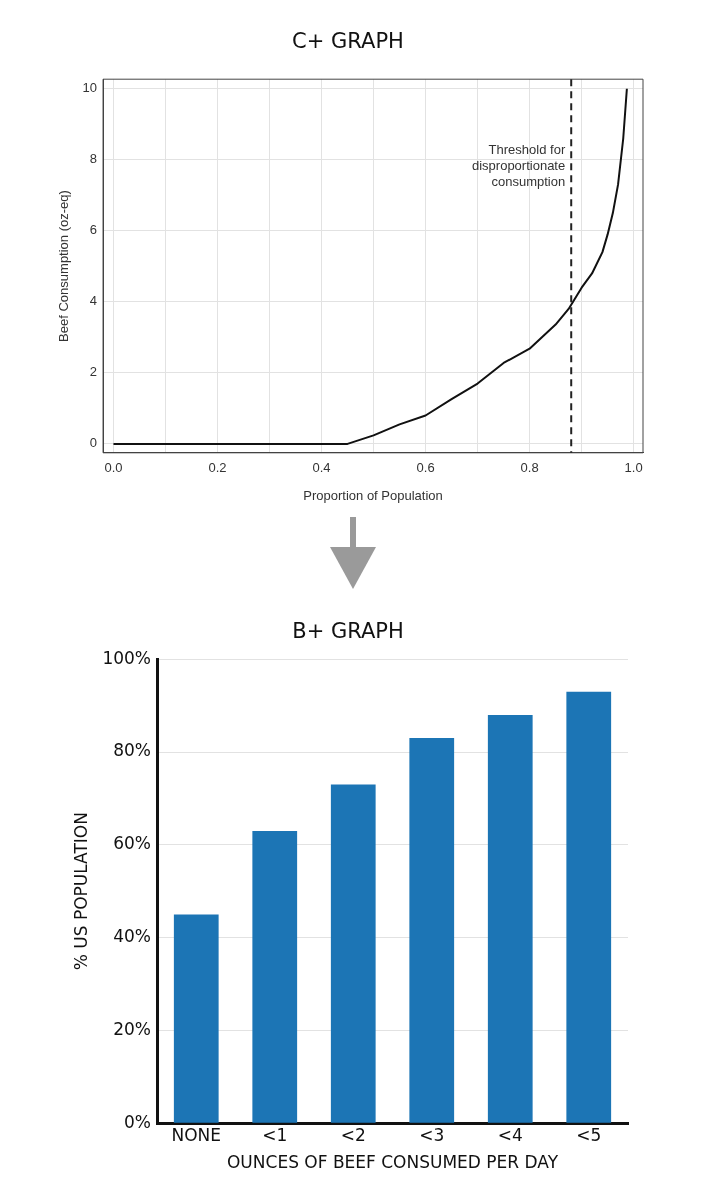 The width and height of the screenshot is (705, 1193). I want to click on y-tick-label: 10, so click(89, 88).